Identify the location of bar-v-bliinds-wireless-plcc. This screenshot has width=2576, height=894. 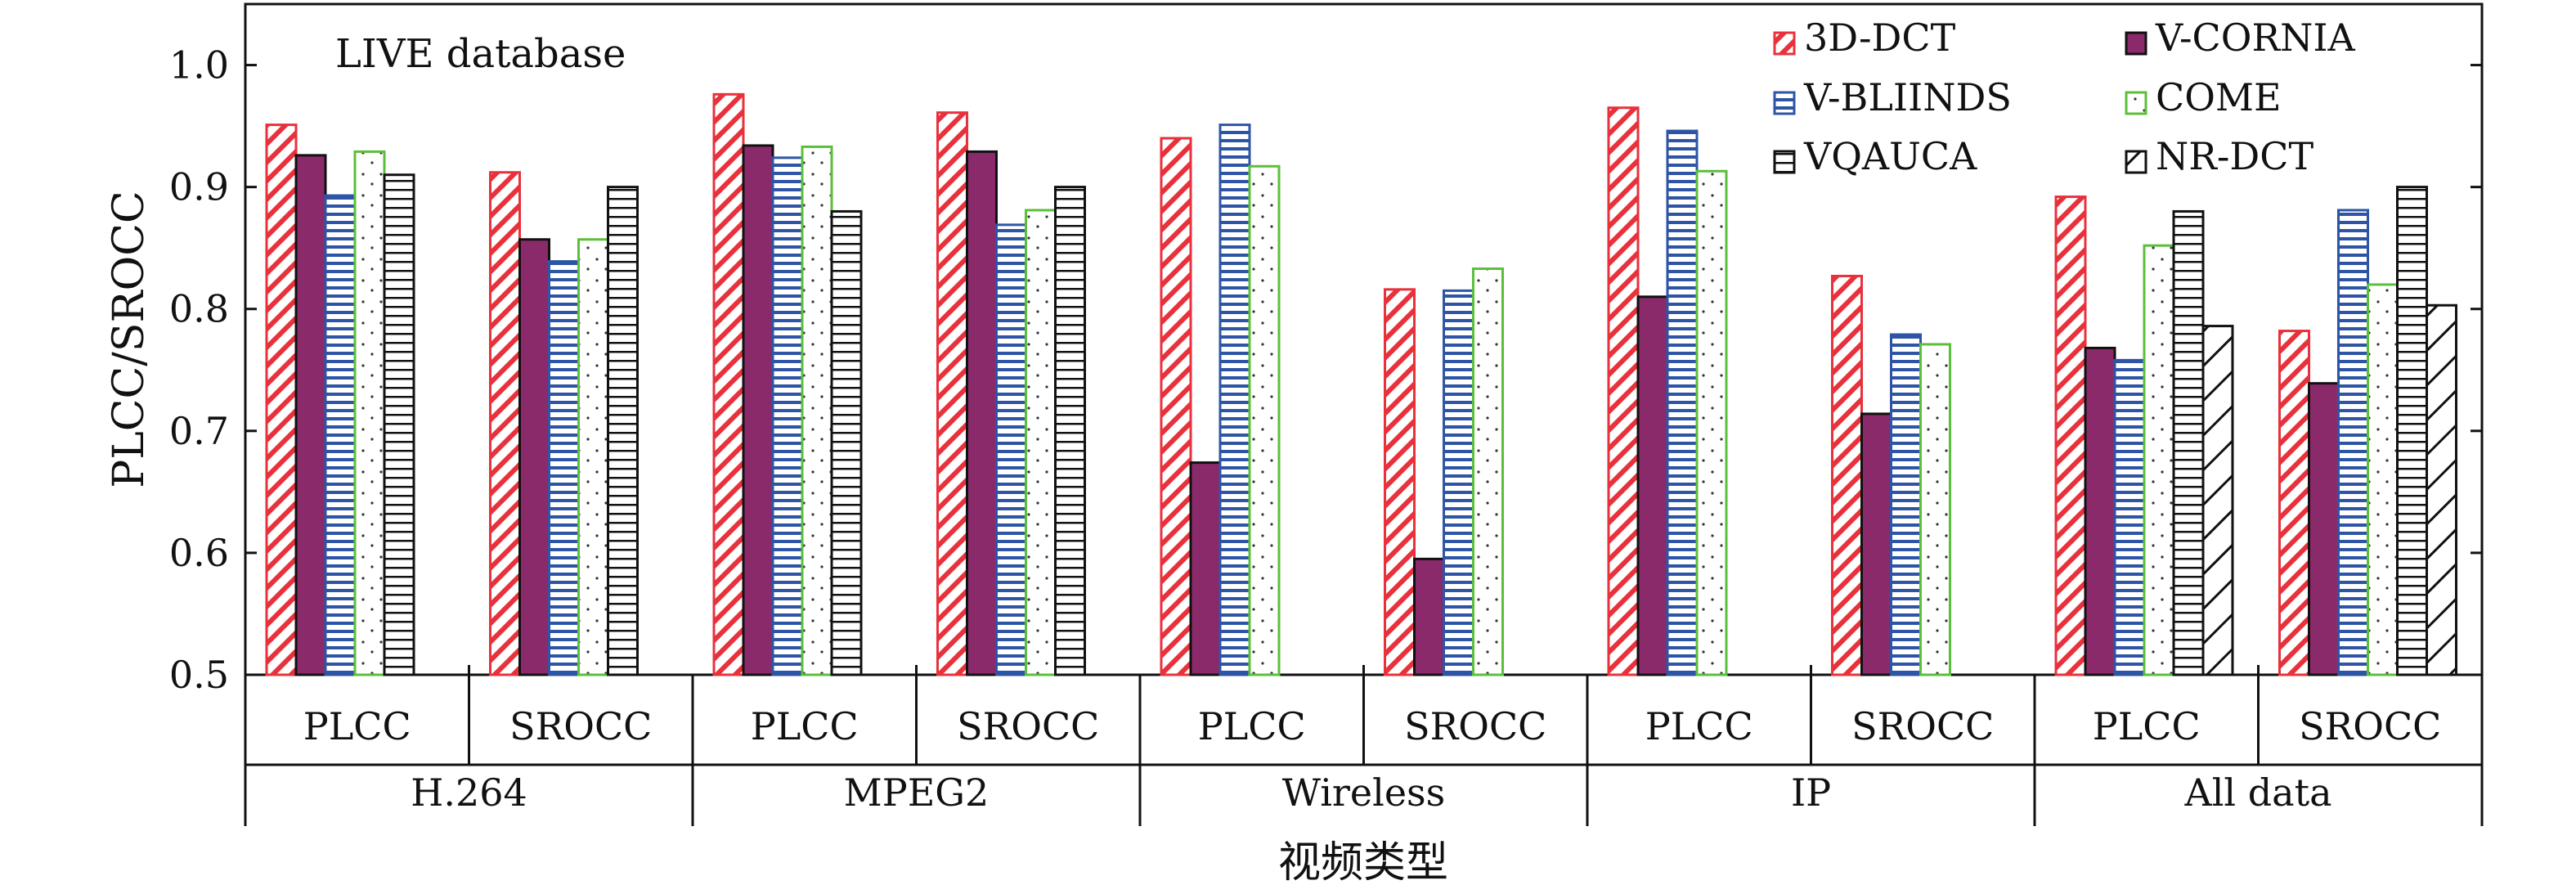
(1234, 400).